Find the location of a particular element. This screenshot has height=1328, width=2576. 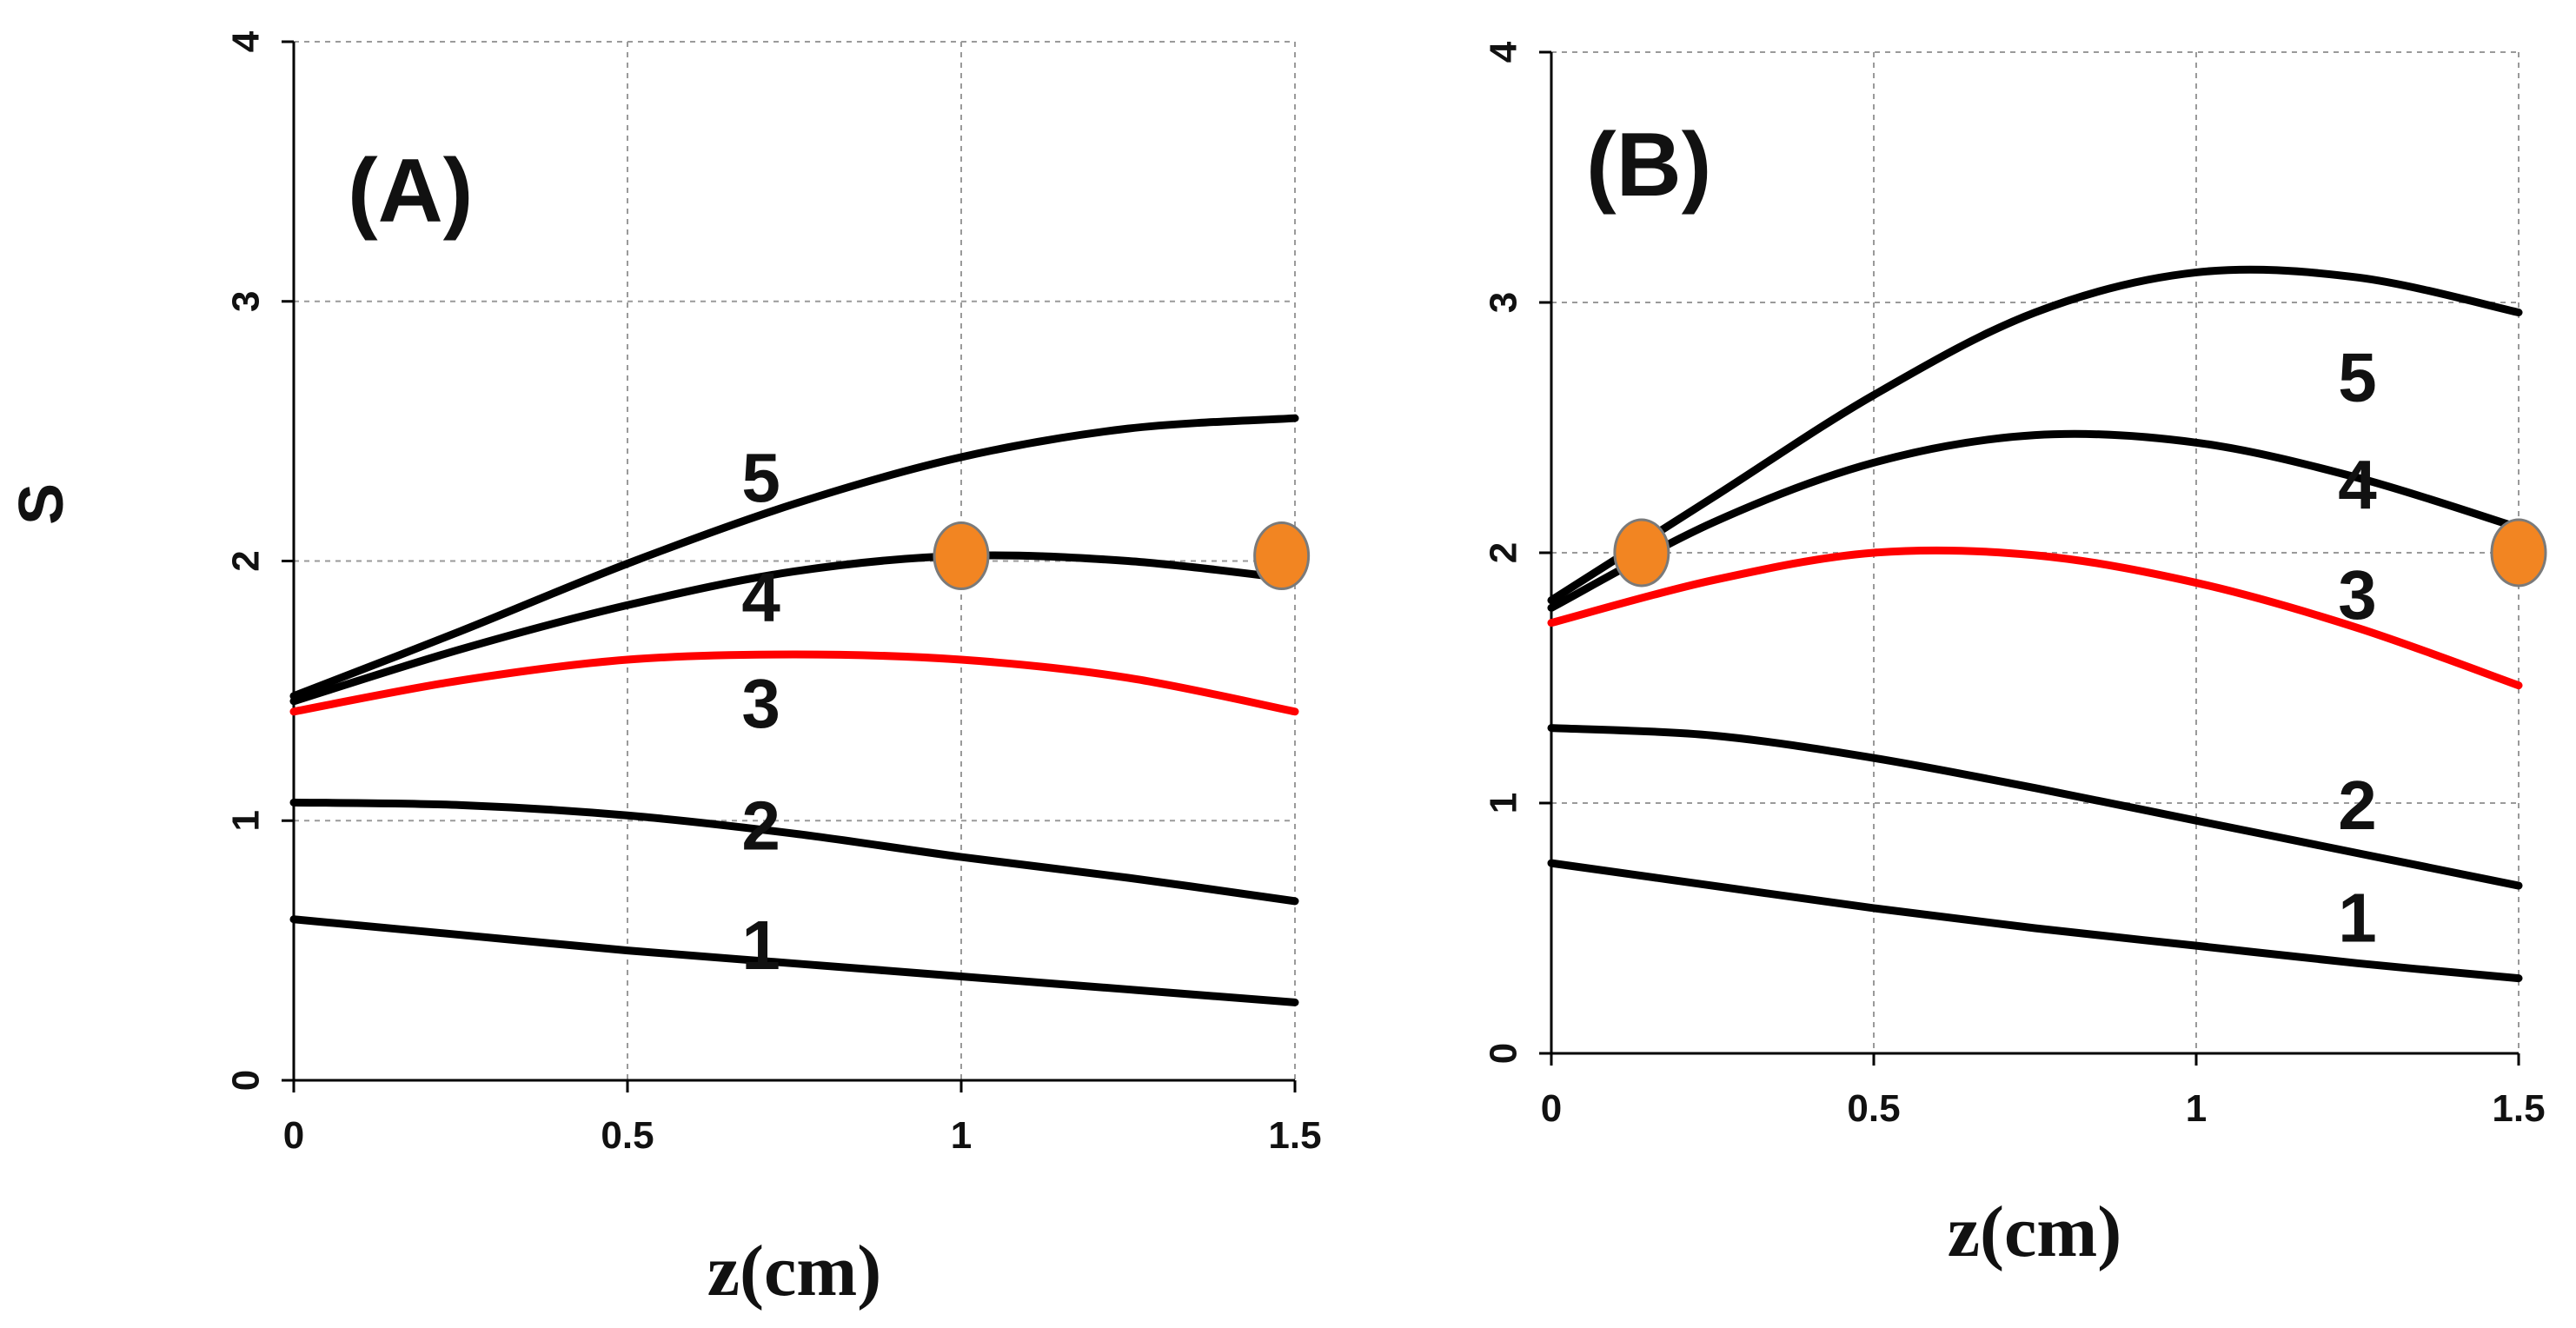

y-axis-label: S is located at coordinates (41, 504).